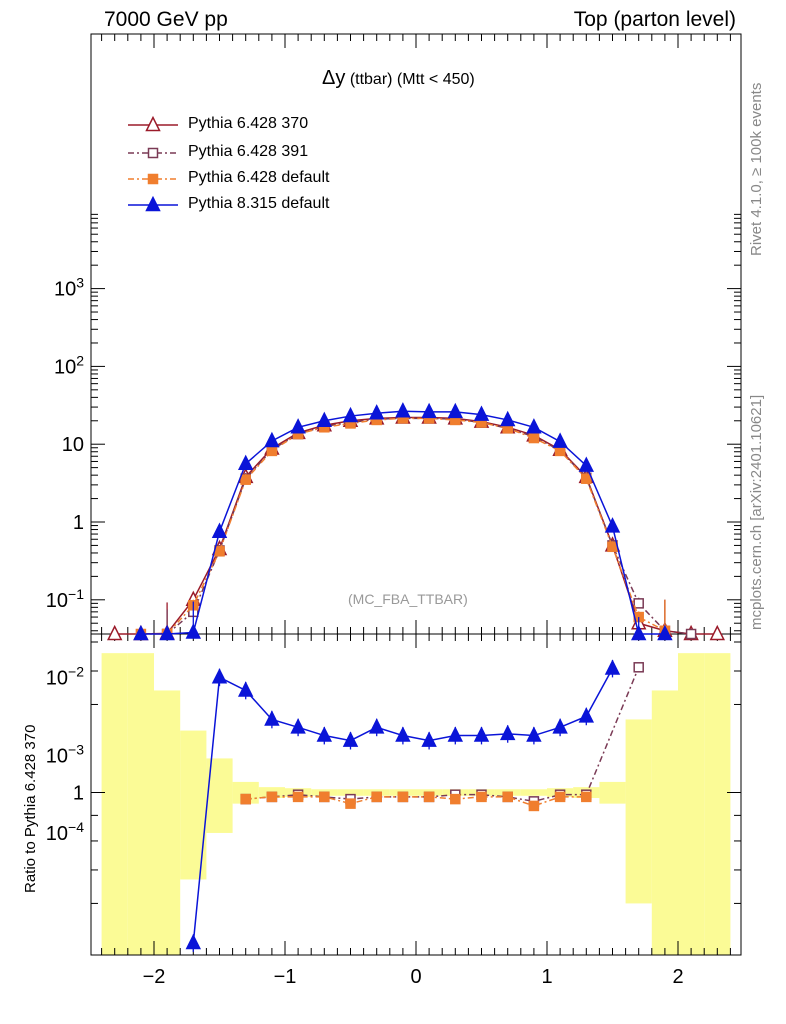 This screenshot has width=786, height=1024. What do you see at coordinates (248, 123) in the screenshot?
I see `legend-label-p370: Pythia 6.428 370` at bounding box center [248, 123].